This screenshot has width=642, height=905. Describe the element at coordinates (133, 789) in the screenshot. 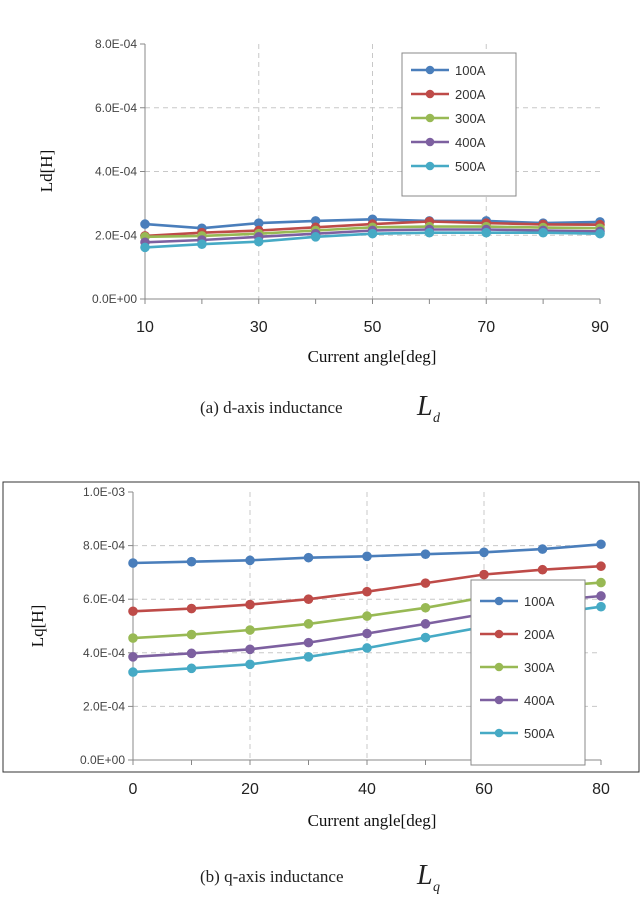

I see `x-tick-label: 0` at that location.